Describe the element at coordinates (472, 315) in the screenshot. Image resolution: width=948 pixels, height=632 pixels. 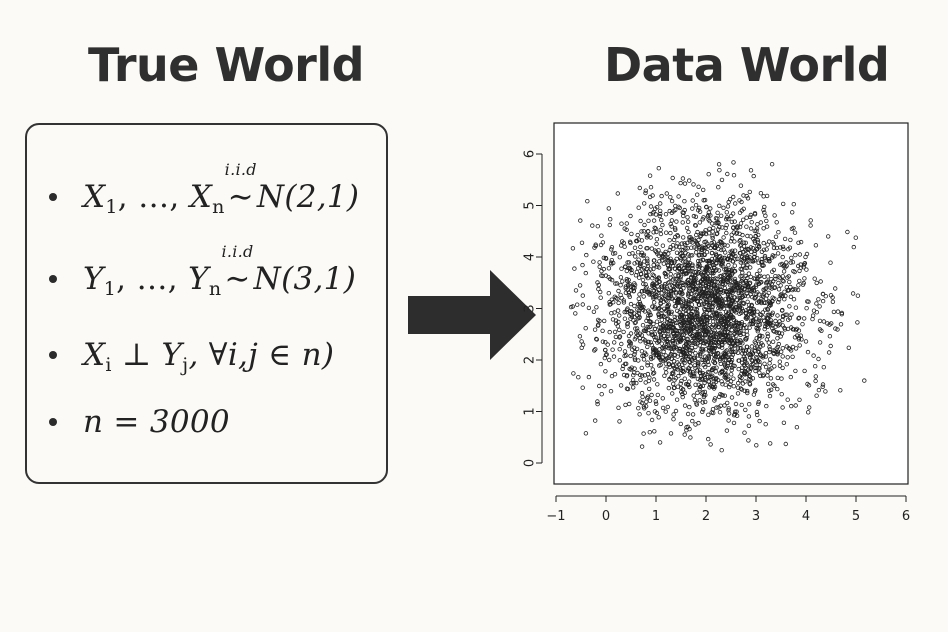
I see `right-arrow-icon` at that location.